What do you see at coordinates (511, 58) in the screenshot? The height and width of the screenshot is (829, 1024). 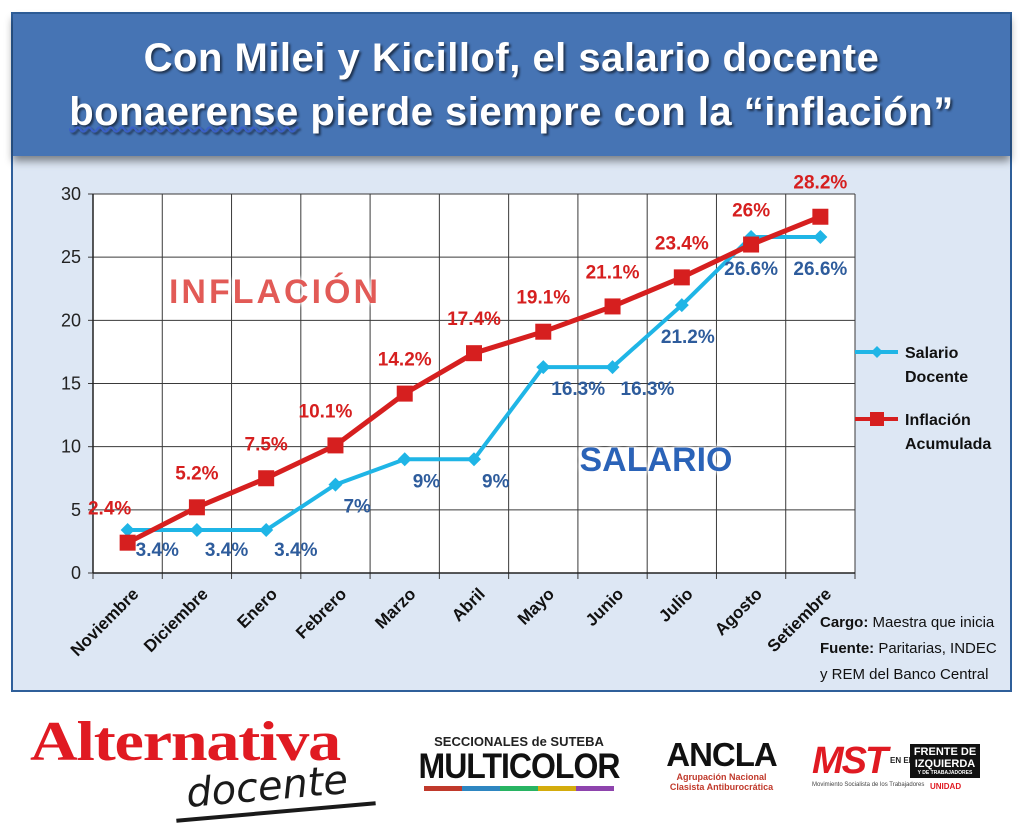 I see `title-line-1: Con Milei y Kicillof, el salario docente` at bounding box center [511, 58].